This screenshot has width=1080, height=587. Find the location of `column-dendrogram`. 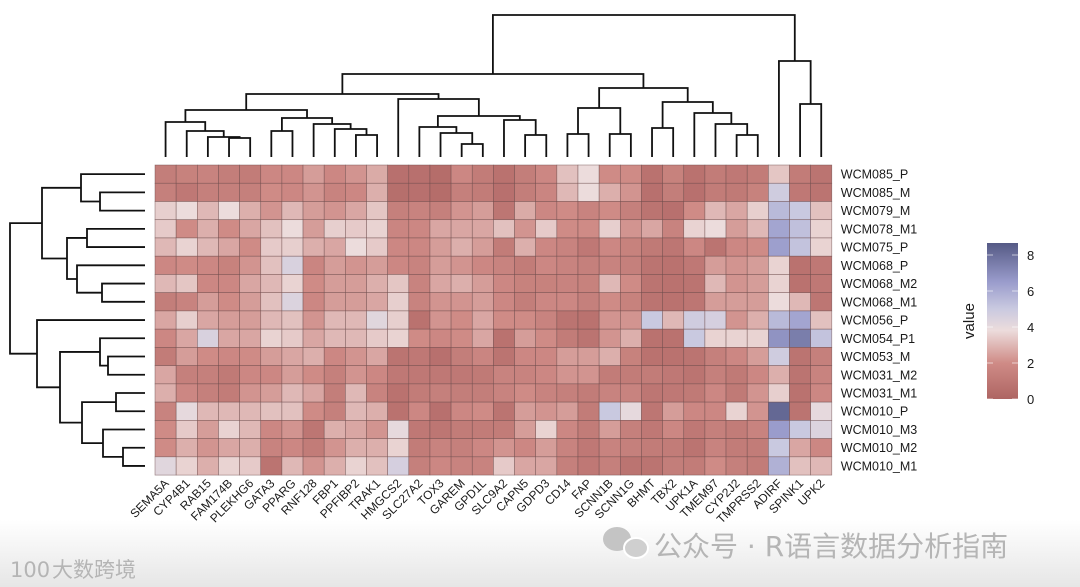

column-dendrogram is located at coordinates (493, 85).